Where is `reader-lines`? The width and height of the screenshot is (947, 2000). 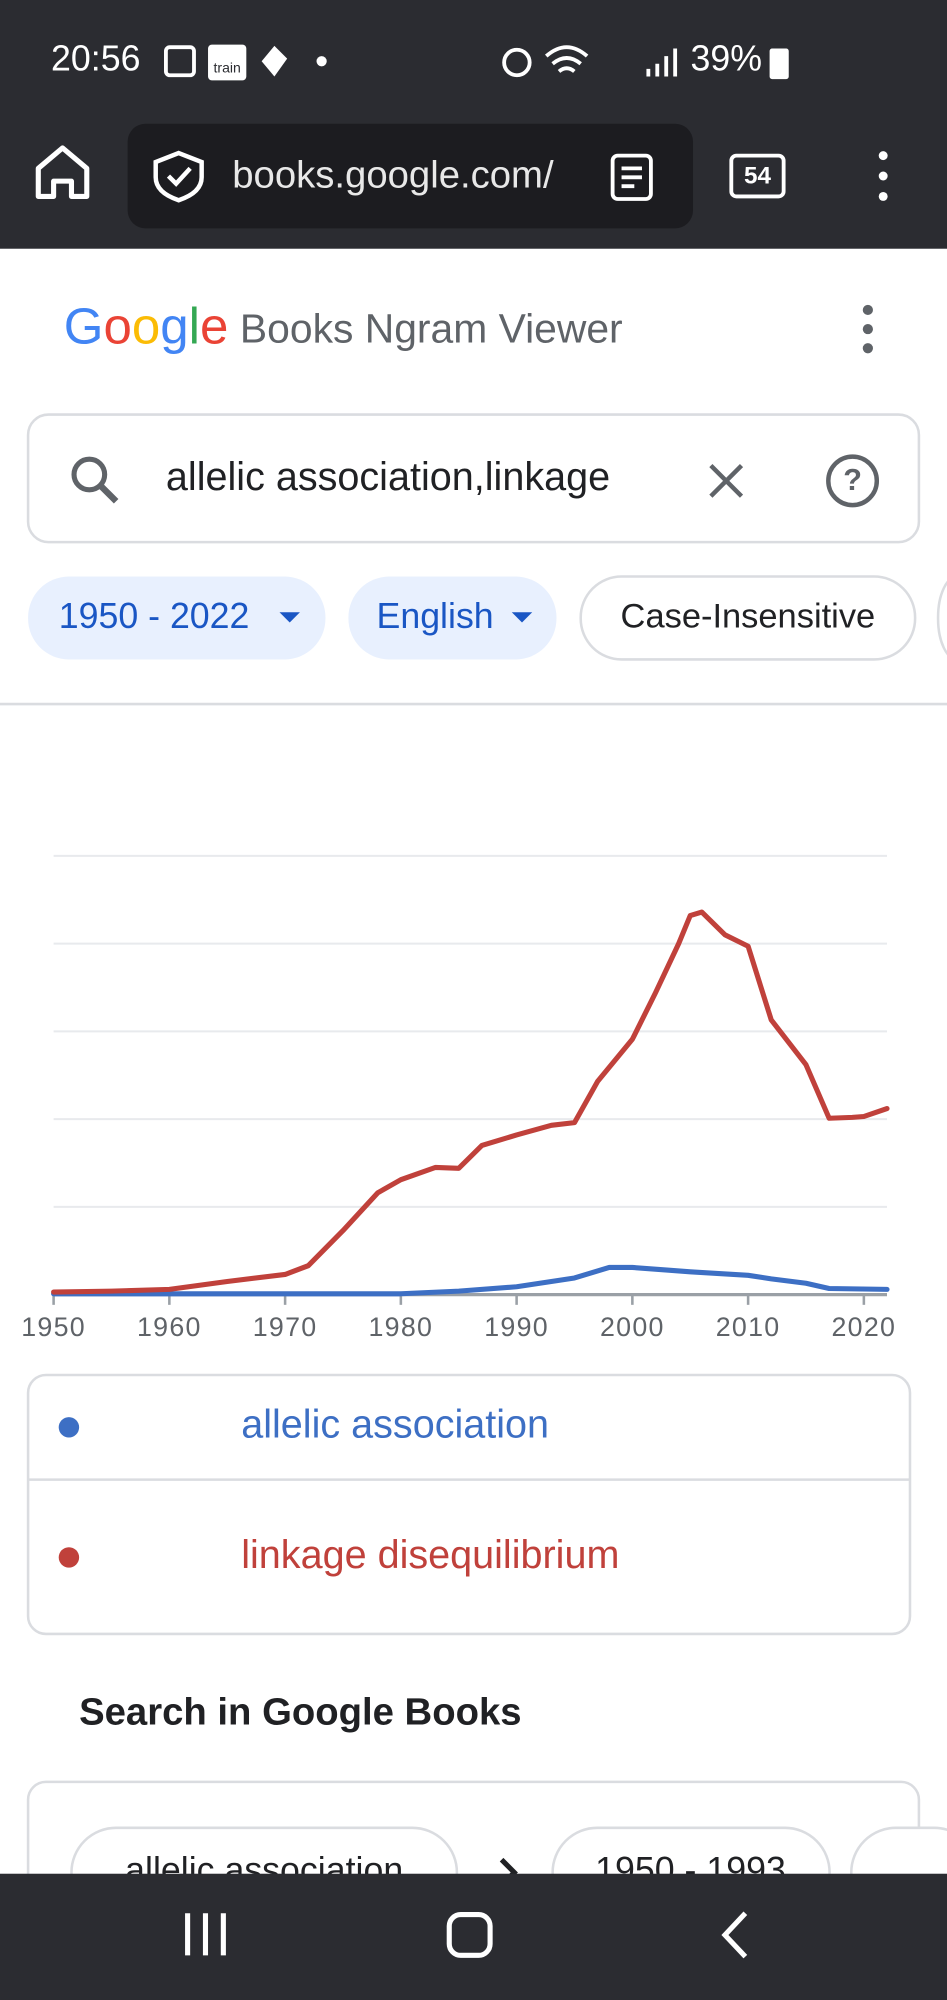 reader-lines is located at coordinates (631, 177).